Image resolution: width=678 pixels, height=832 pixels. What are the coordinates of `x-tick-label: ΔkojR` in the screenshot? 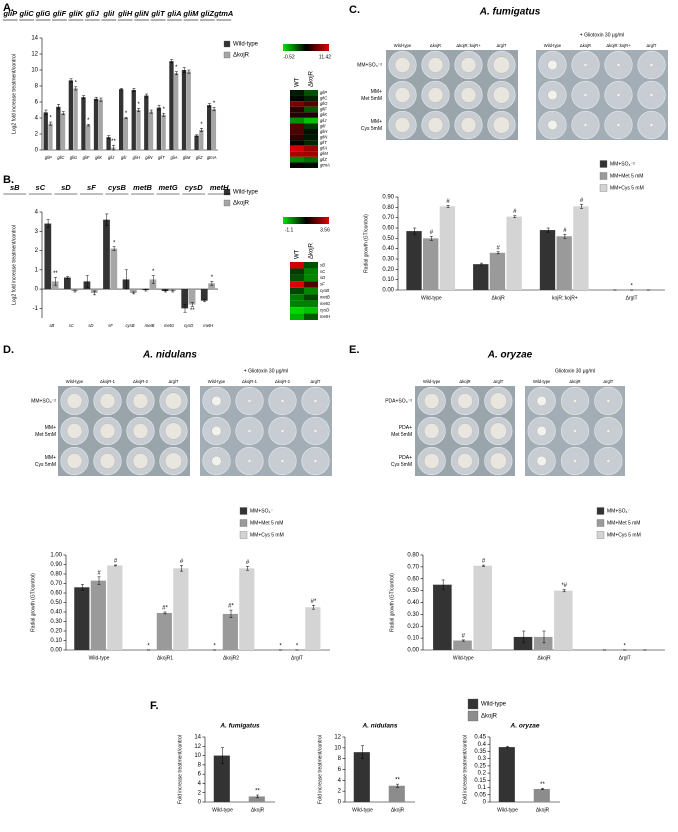 It's located at (398, 810).